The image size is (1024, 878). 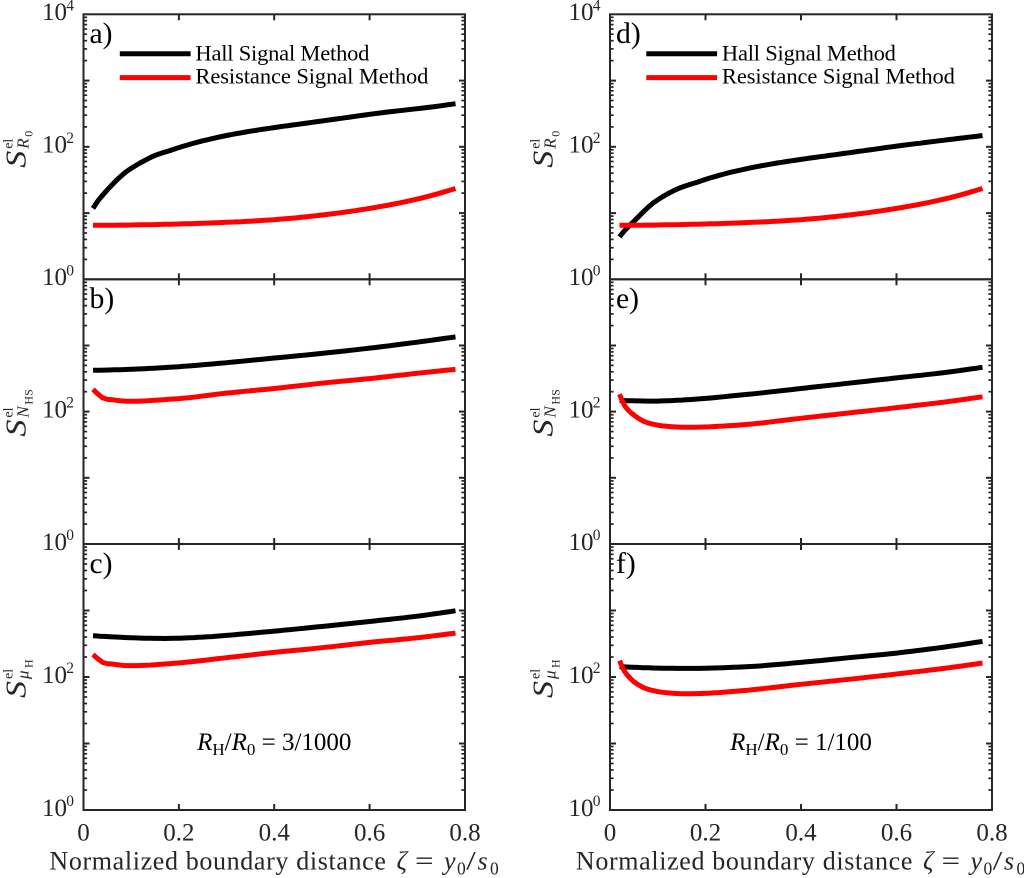 I want to click on svg-text: b), so click(x=102, y=299).